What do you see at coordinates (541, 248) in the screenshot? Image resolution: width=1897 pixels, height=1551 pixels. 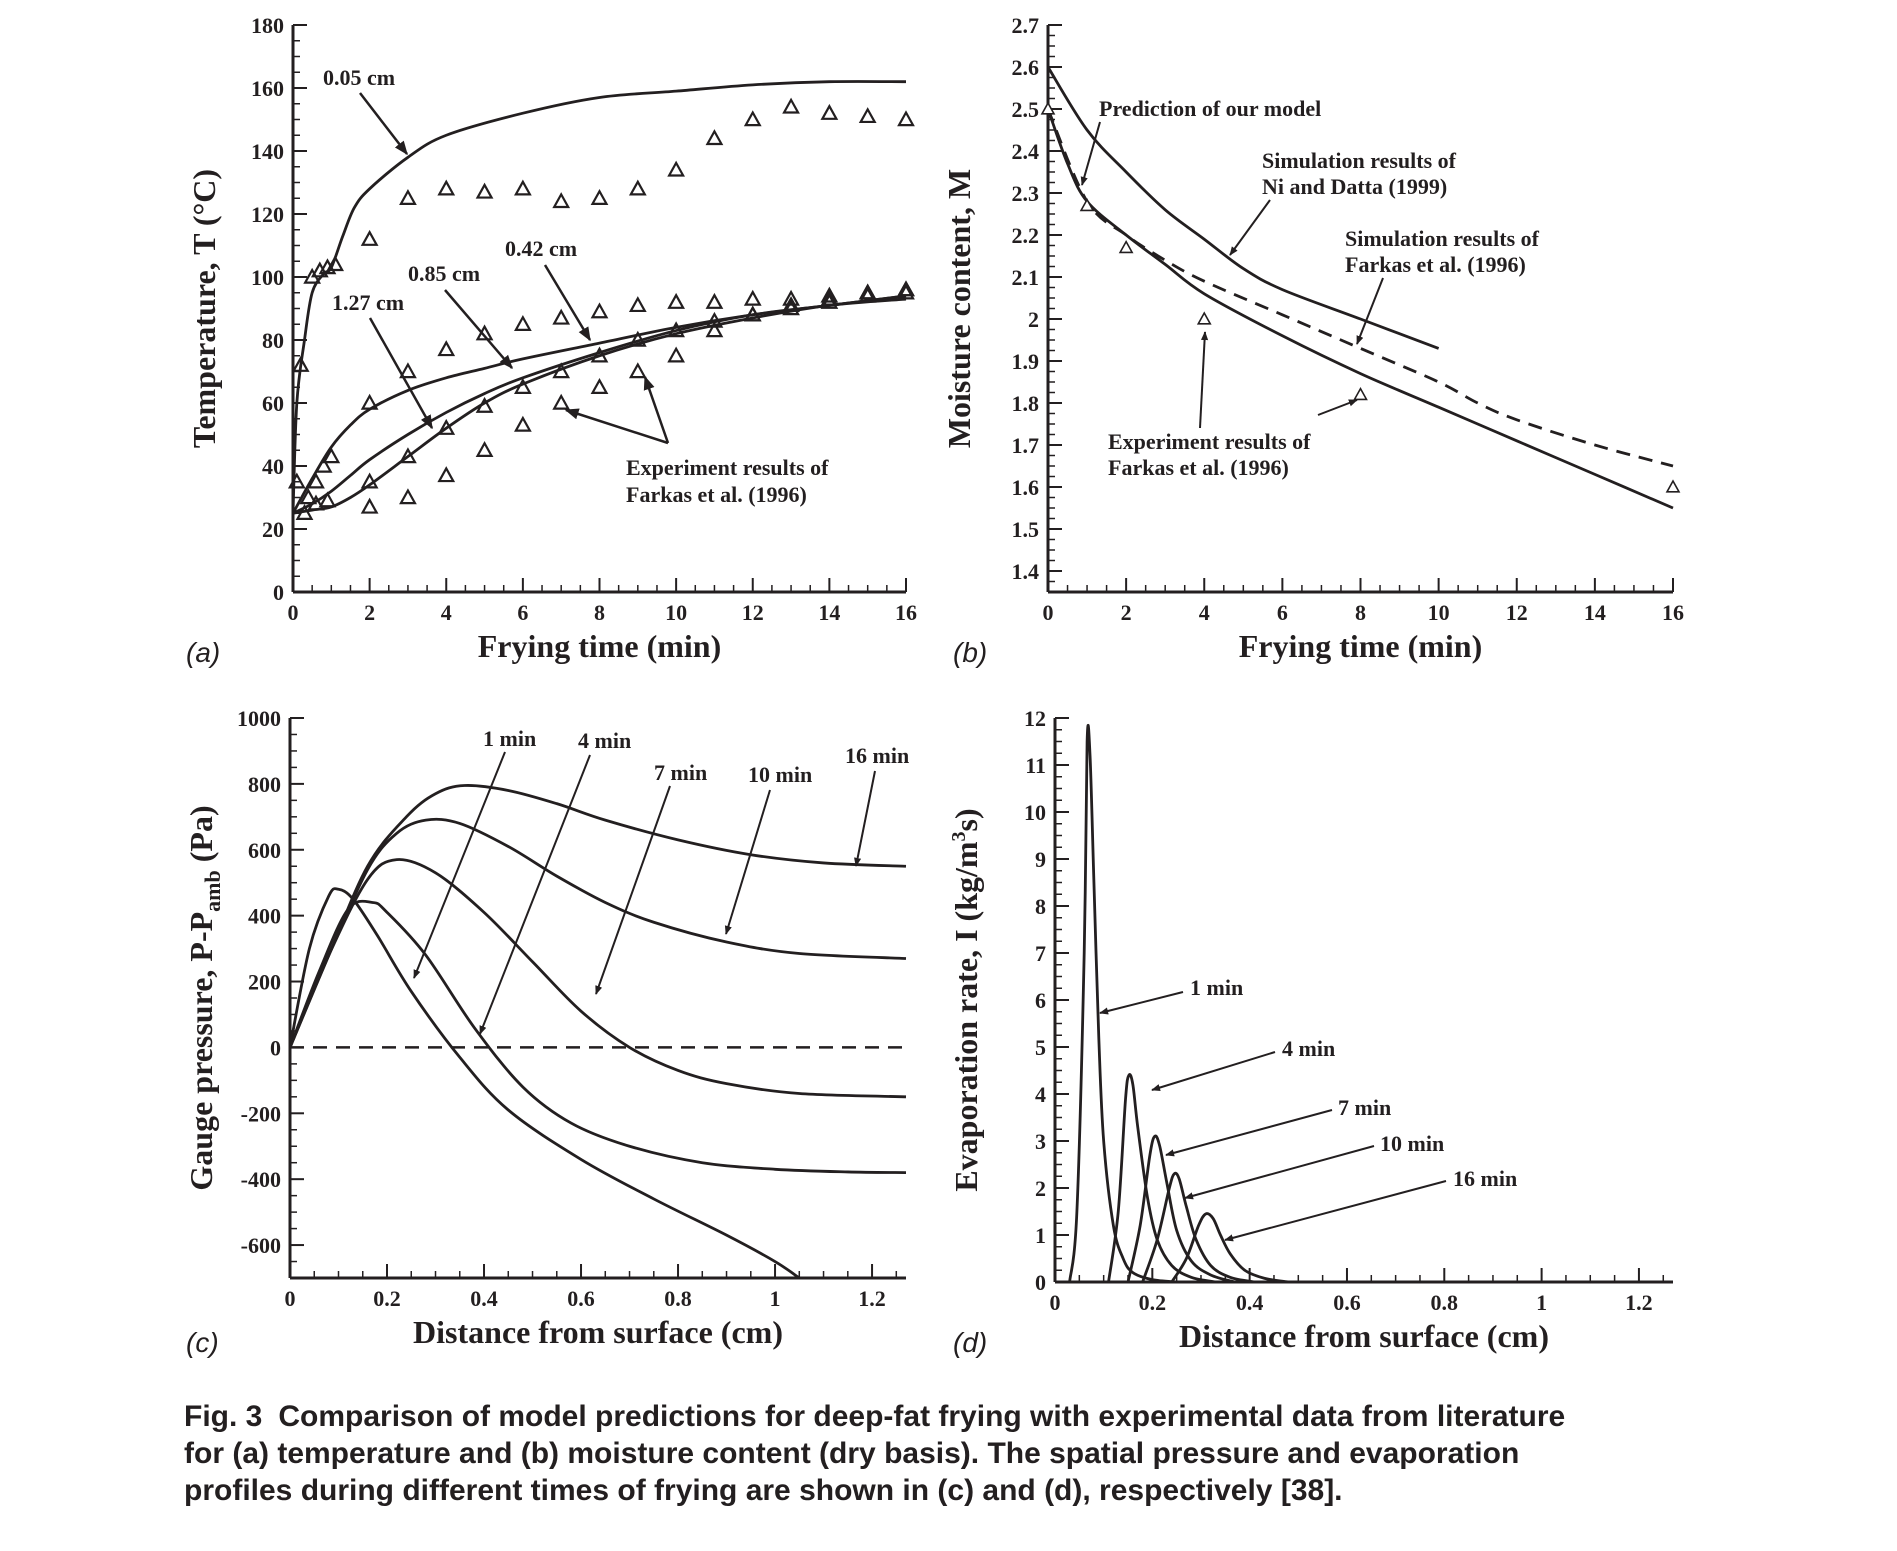 I see `label-0.42cm: 0.42 cm` at bounding box center [541, 248].